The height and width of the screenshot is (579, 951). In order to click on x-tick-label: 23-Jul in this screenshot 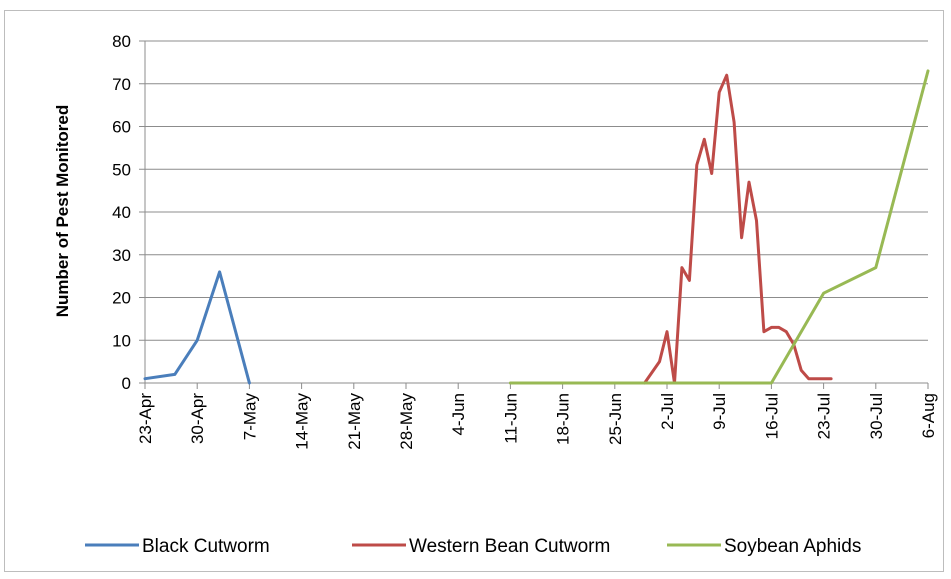, I will do `click(824, 416)`.